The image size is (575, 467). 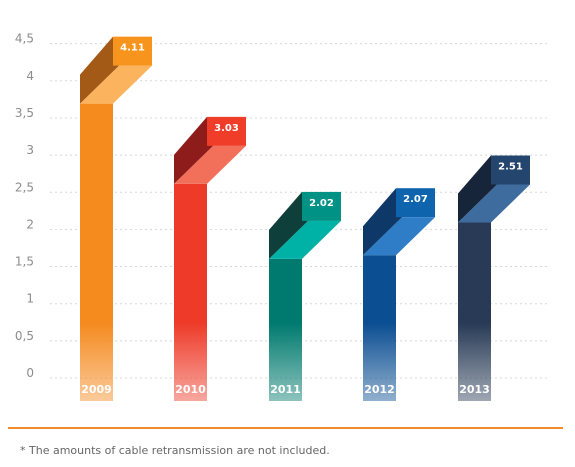 What do you see at coordinates (285, 428) in the screenshot?
I see `footer-divider` at bounding box center [285, 428].